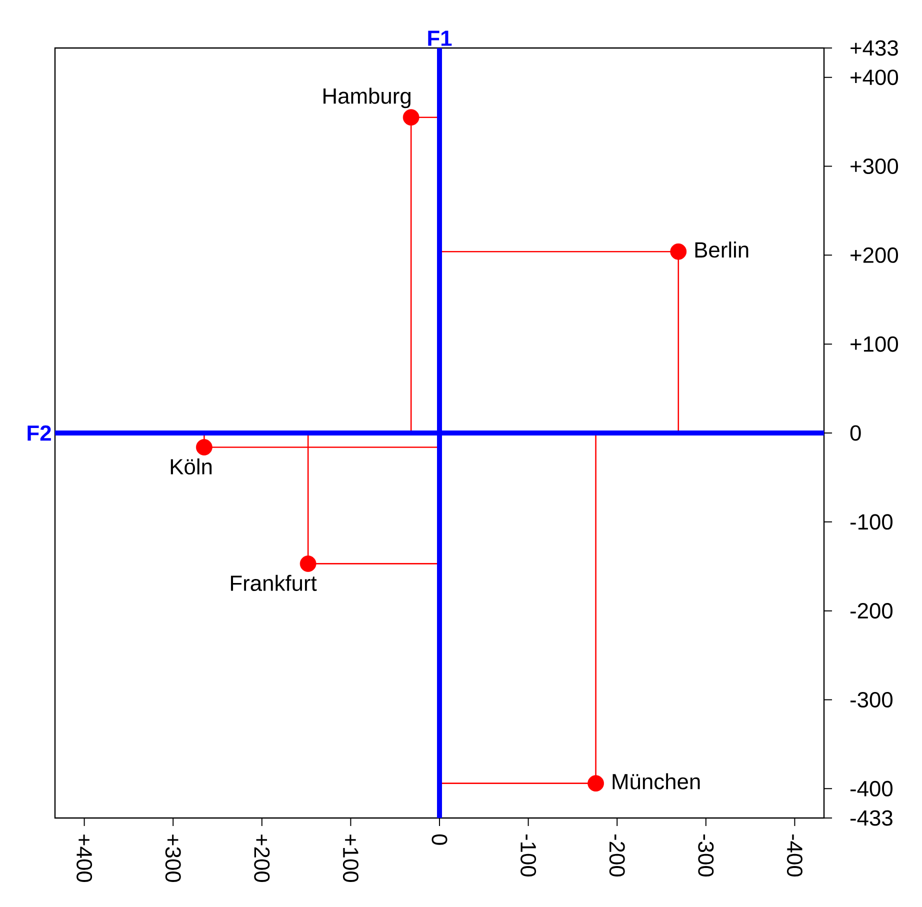 This screenshot has width=922, height=907. Describe the element at coordinates (440, 38) in the screenshot. I see `ref-line-label: F1` at that location.